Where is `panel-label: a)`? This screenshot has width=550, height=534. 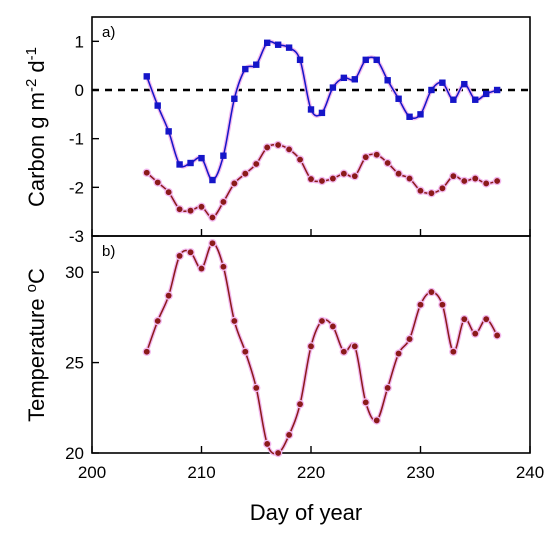 panel-label: a) is located at coordinates (108, 32).